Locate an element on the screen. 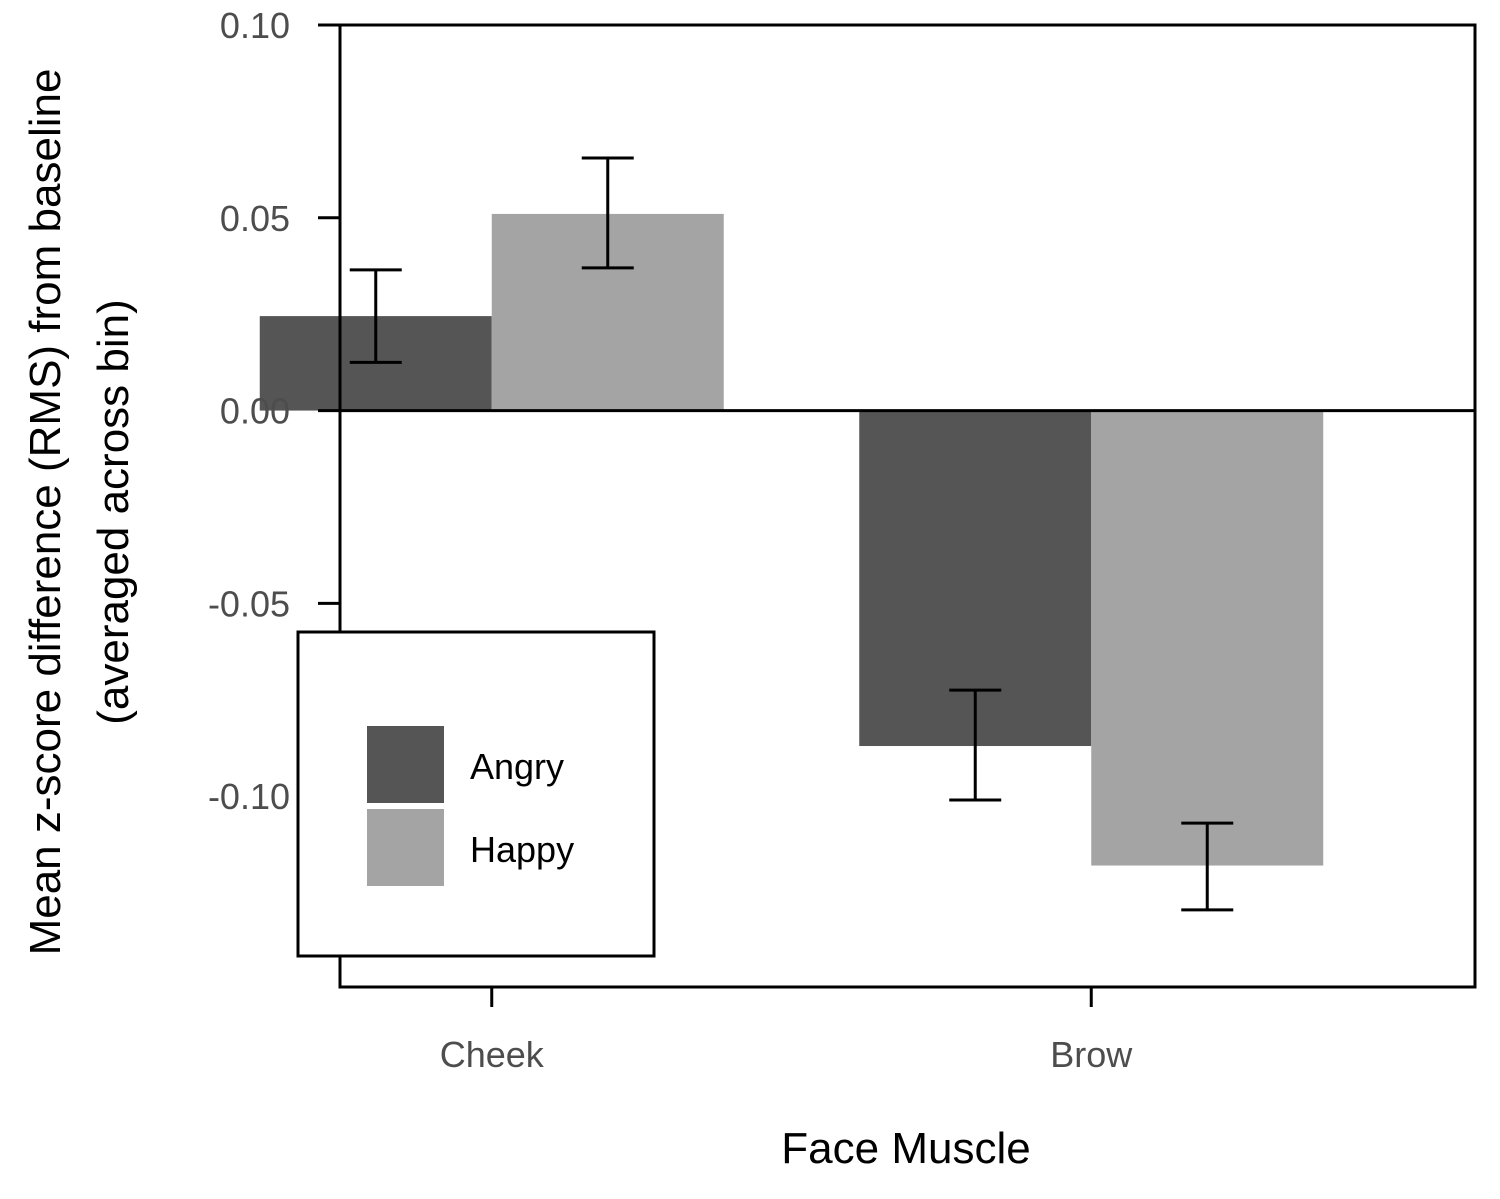 Image resolution: width=1500 pixels, height=1199 pixels. error-bar-cheek-happy is located at coordinates (607, 213).